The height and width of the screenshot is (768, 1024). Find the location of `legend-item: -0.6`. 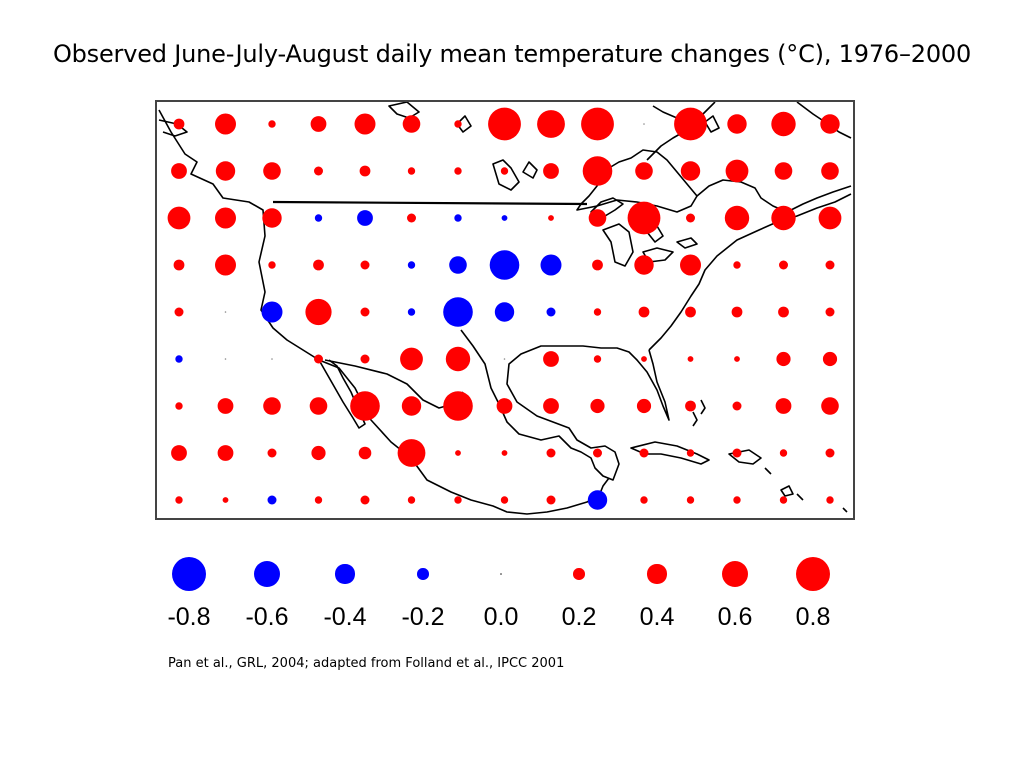

legend-item: -0.6 is located at coordinates (267, 593).